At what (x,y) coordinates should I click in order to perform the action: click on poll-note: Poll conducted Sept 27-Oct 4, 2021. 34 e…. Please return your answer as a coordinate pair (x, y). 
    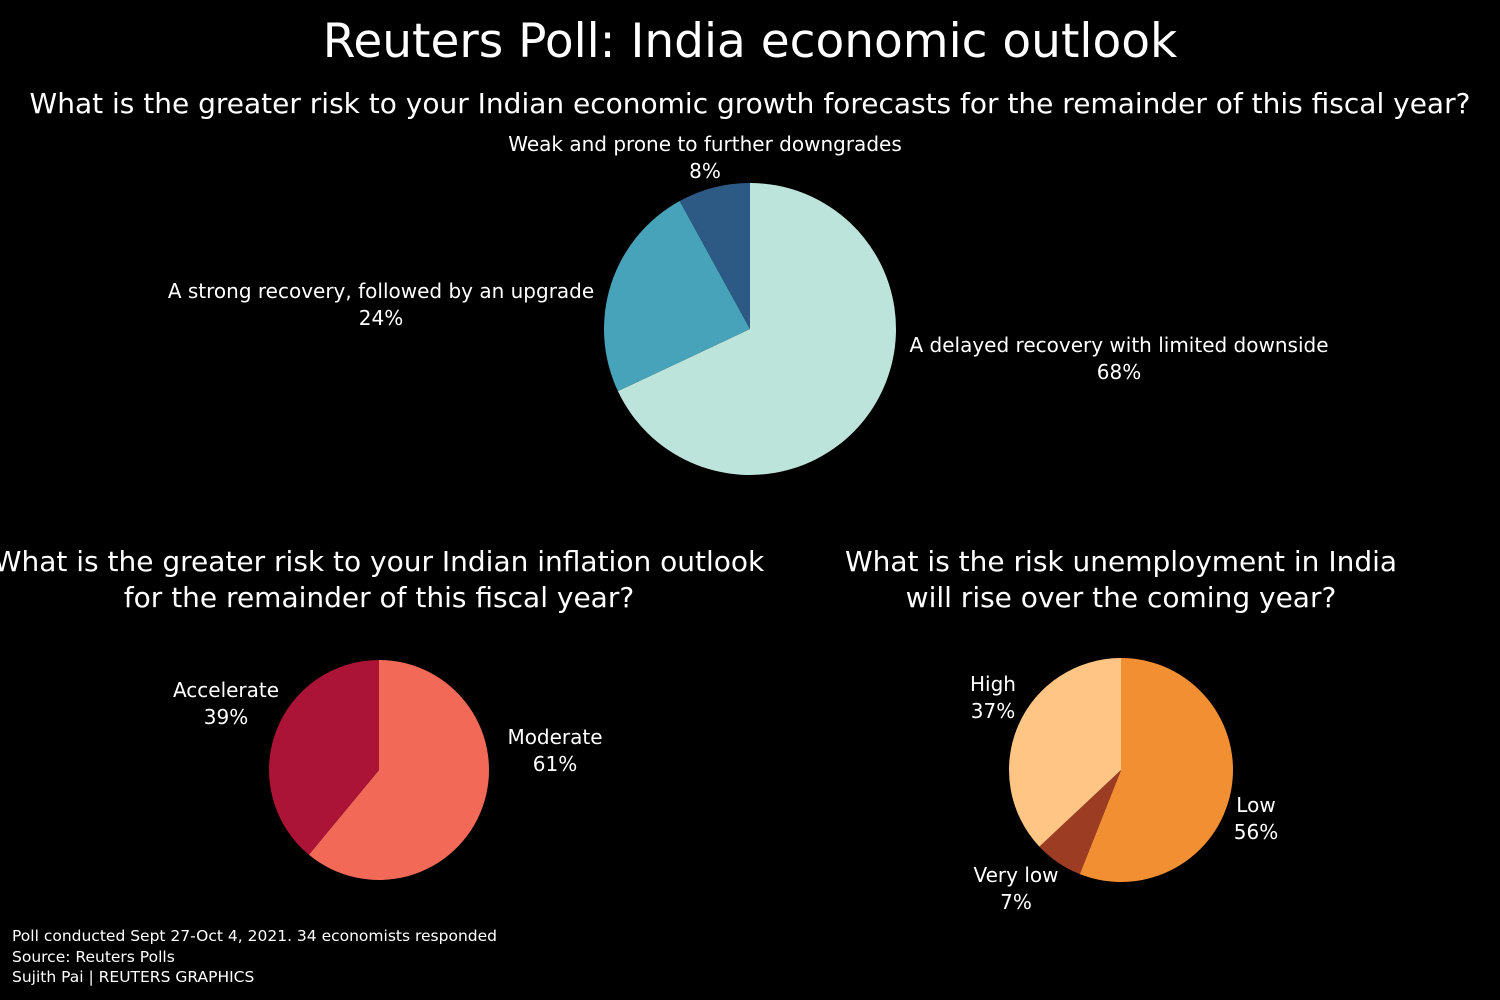
    Looking at the image, I should click on (254, 936).